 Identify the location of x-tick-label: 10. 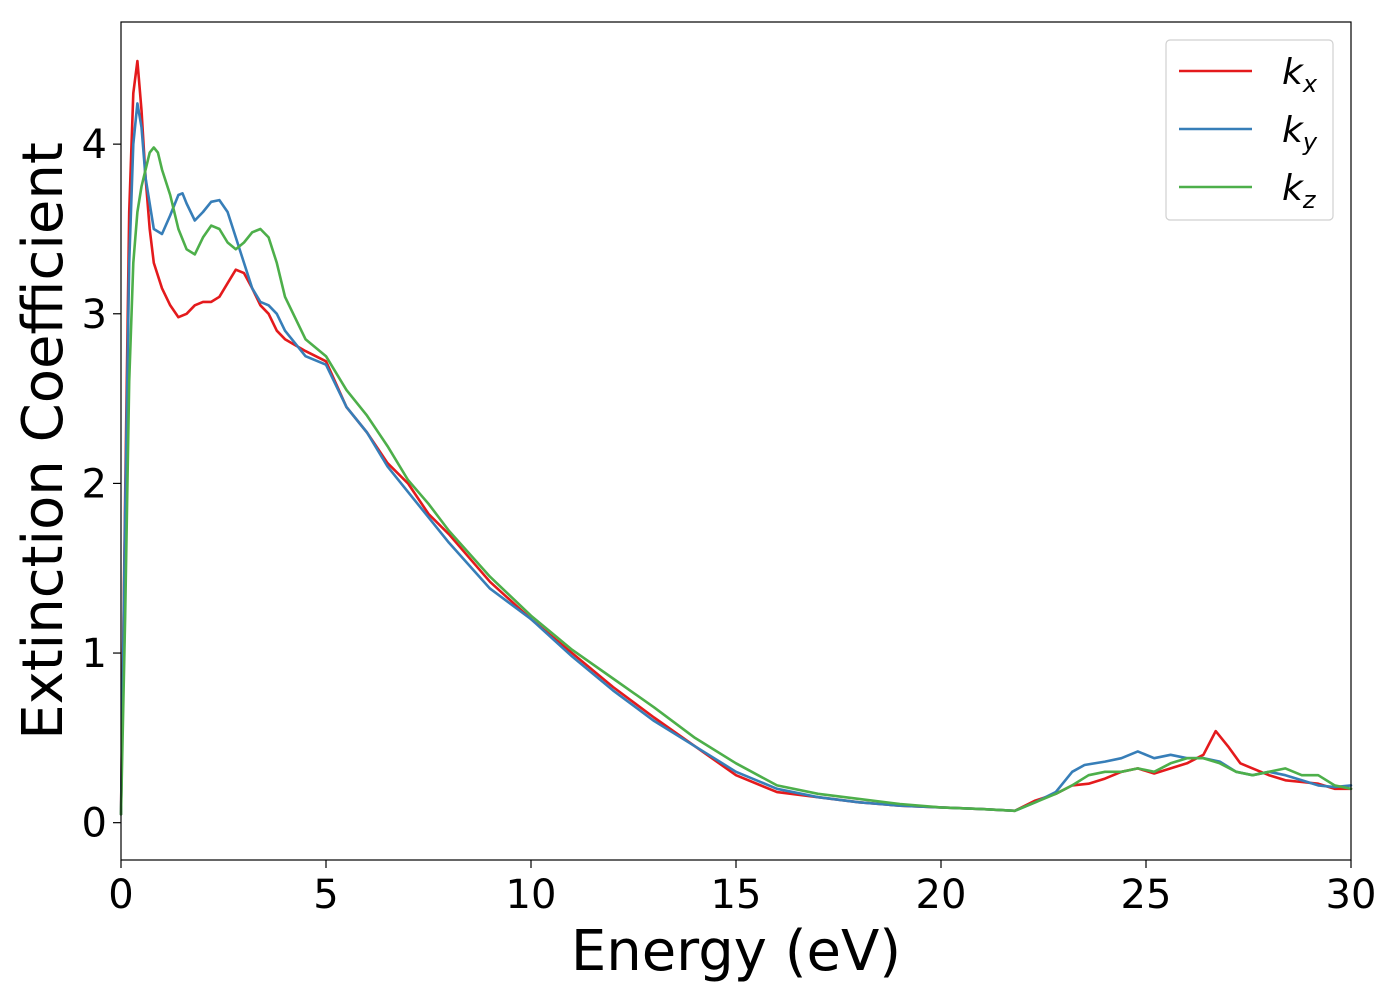
(531, 895).